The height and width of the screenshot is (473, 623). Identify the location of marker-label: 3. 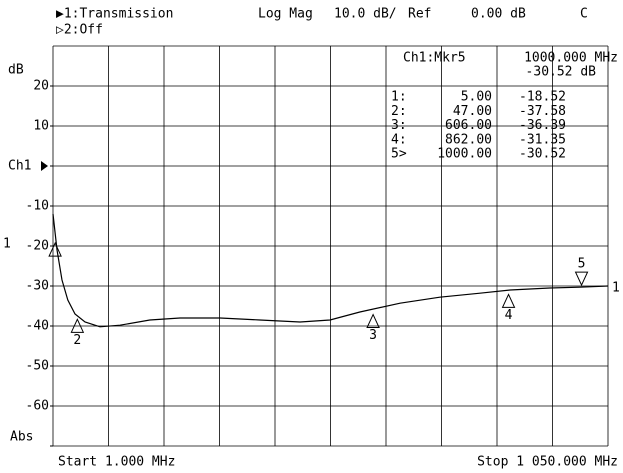
(373, 335).